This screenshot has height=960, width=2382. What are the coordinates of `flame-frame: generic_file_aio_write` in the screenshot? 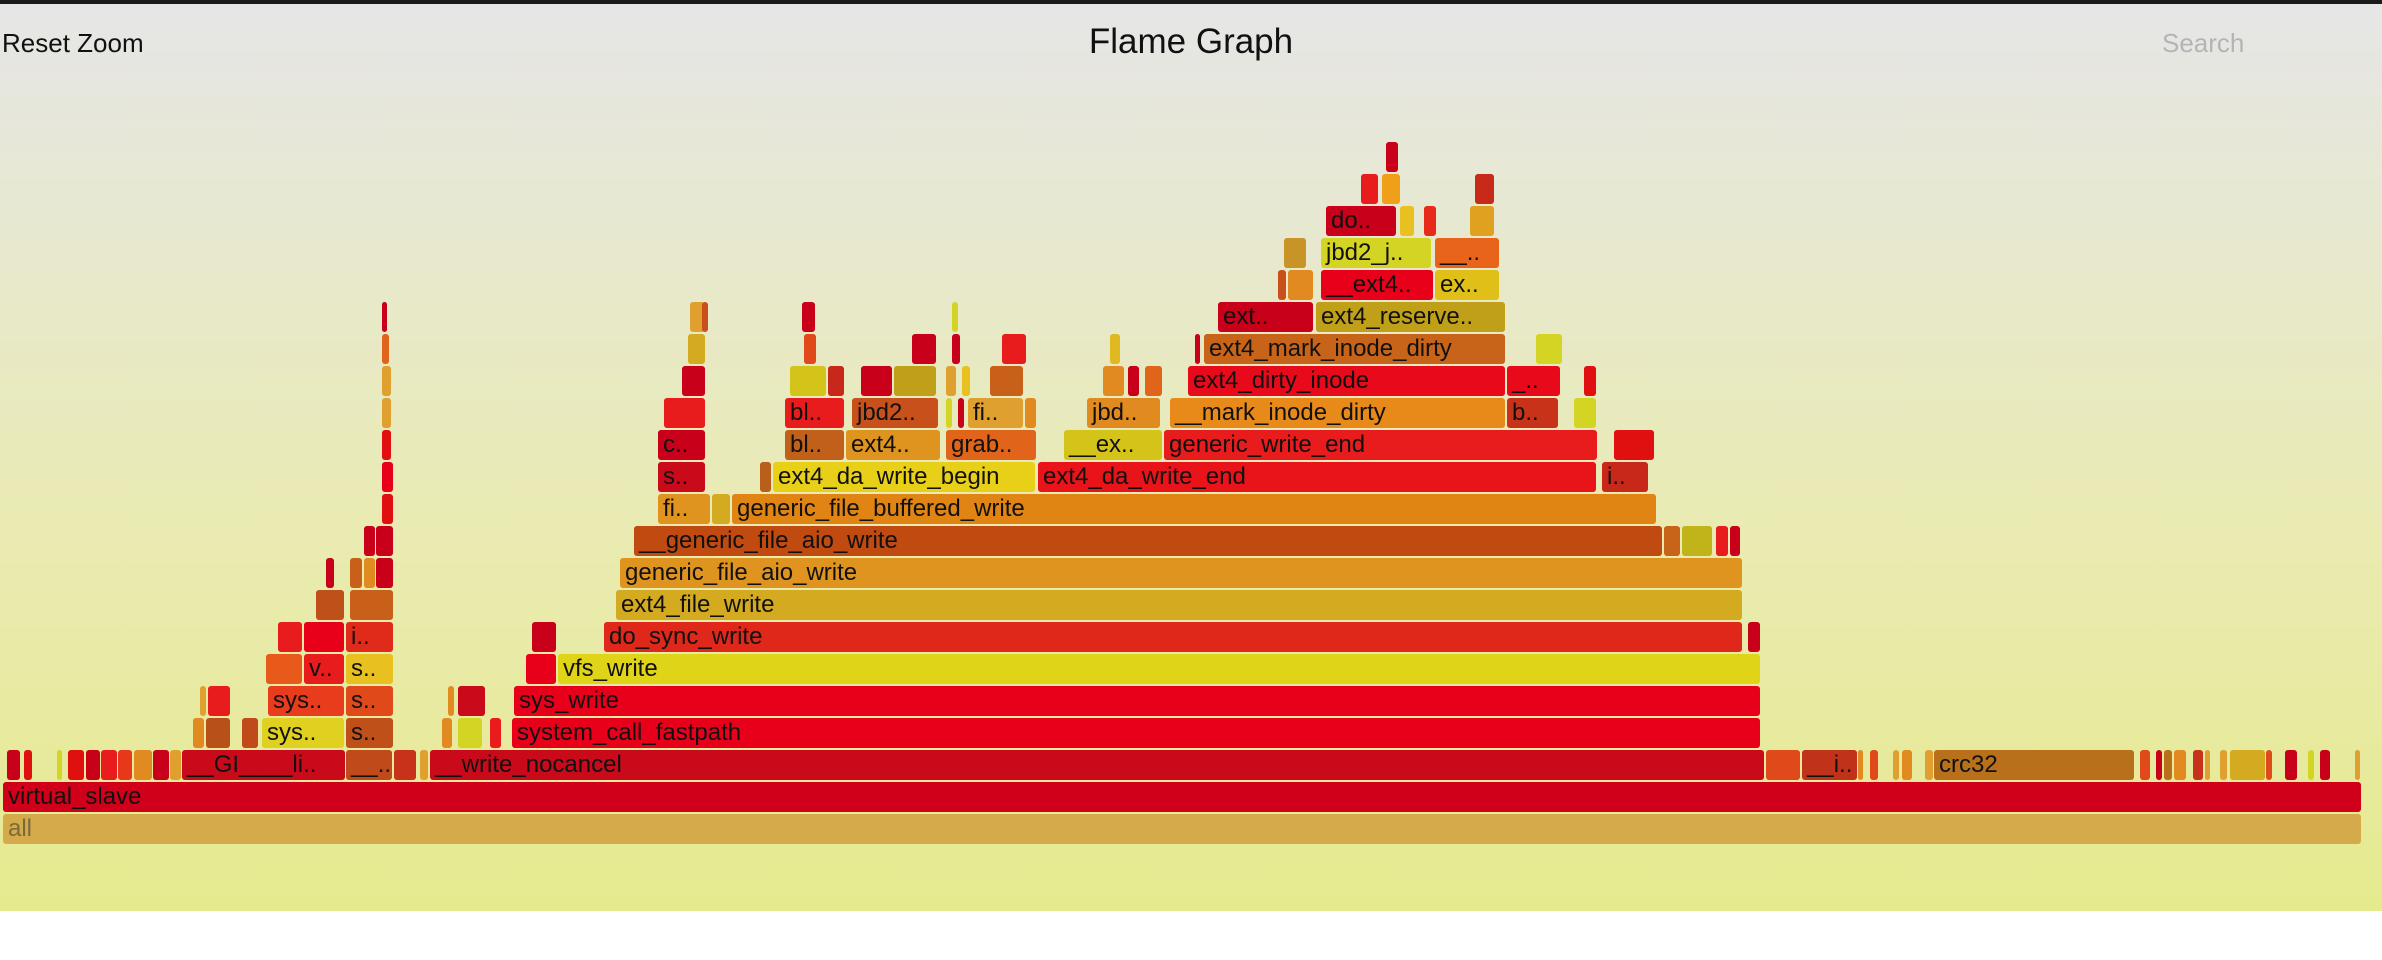 It's located at (1181, 573).